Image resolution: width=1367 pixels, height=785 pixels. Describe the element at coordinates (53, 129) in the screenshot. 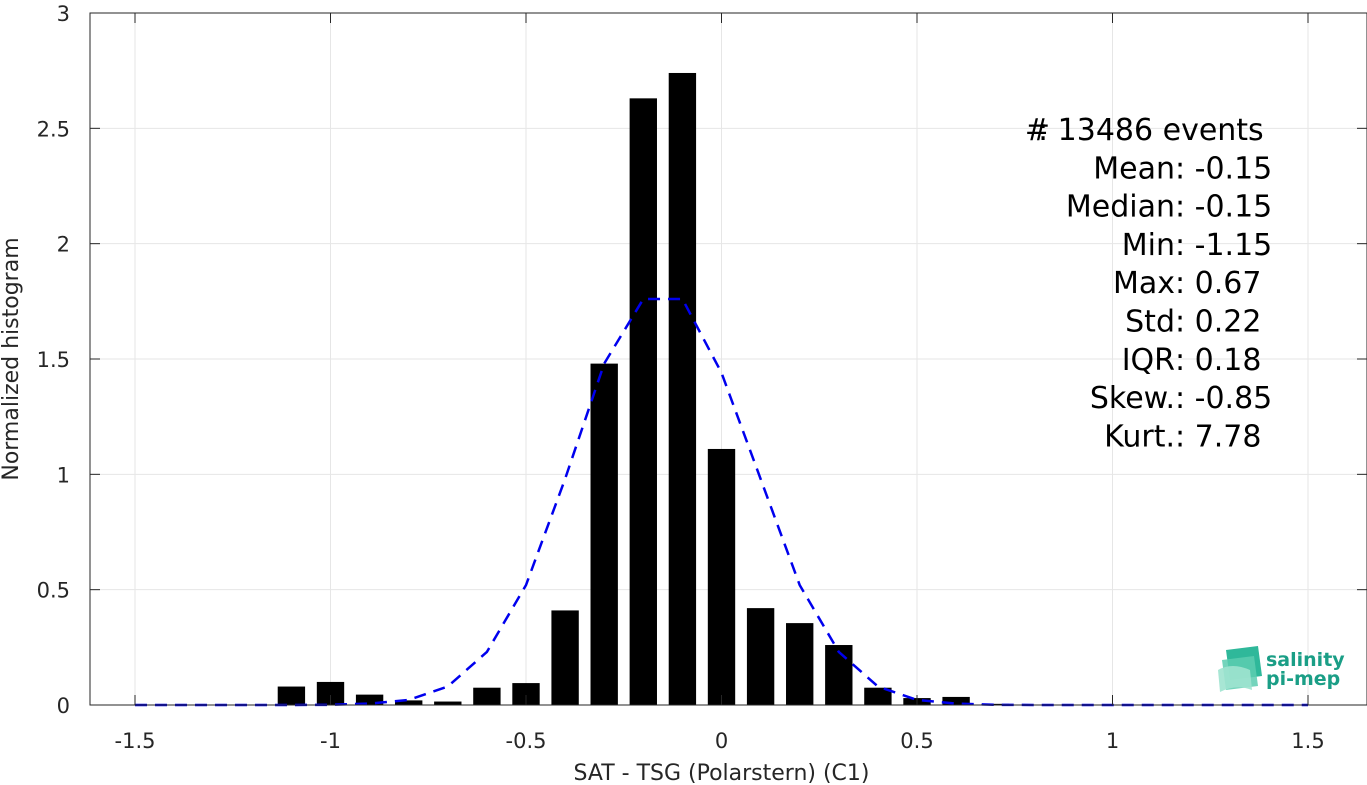

I see `y-tick-label: 2.5` at that location.